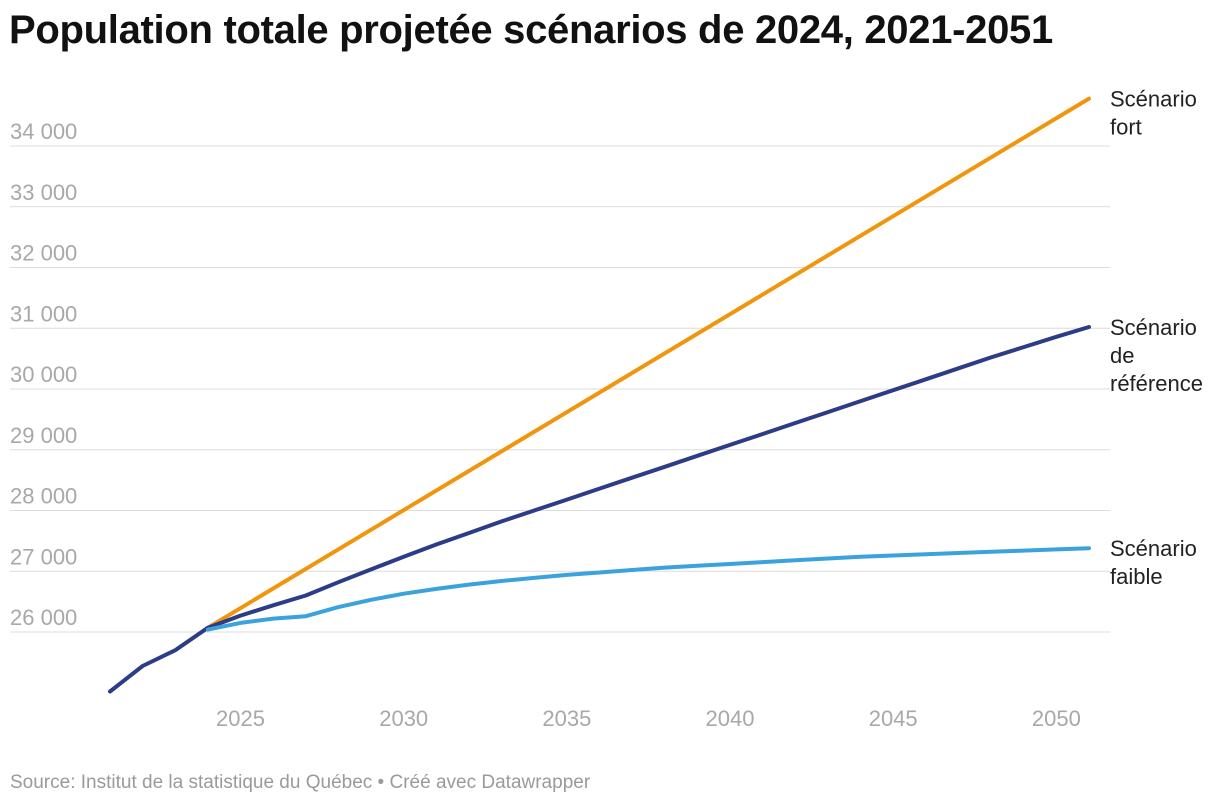 The width and height of the screenshot is (1220, 808). I want to click on series-label-line: référence, so click(1156, 383).